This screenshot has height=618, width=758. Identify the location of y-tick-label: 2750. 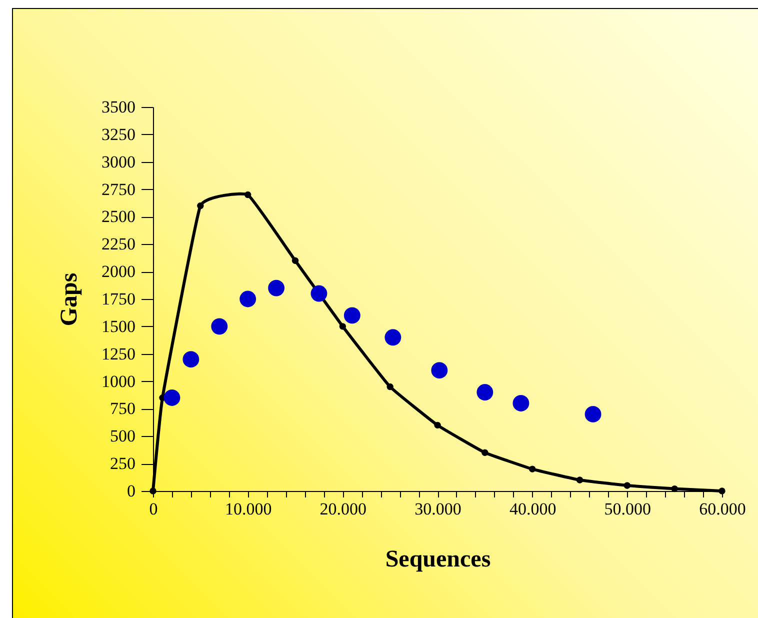
(119, 189).